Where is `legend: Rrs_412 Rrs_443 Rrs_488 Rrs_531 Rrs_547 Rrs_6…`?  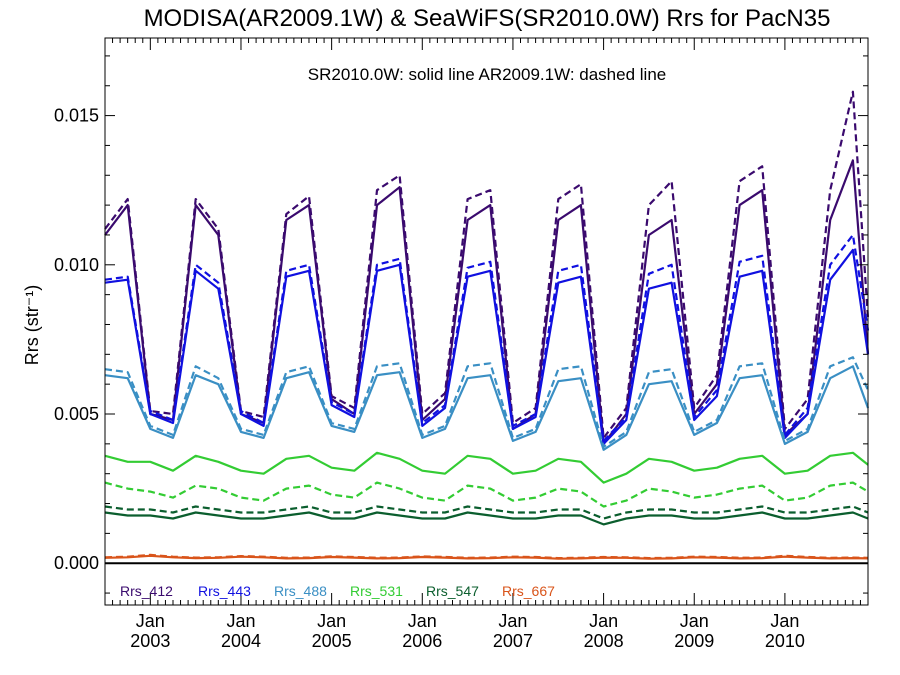 legend: Rrs_412 Rrs_443 Rrs_488 Rrs_531 Rrs_547 Rrs_6… is located at coordinates (337, 591).